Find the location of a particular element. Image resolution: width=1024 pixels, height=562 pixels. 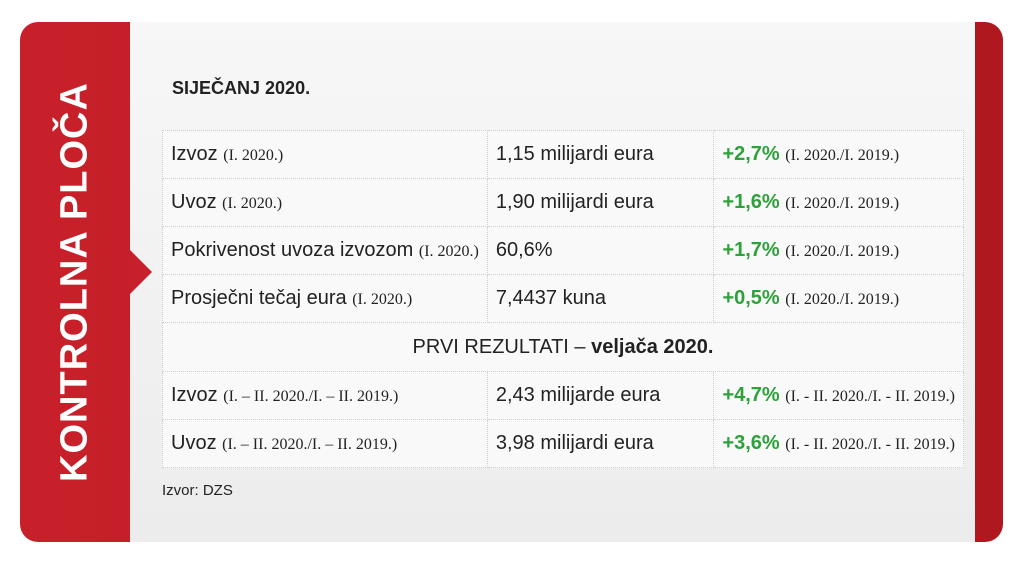

section-text: PRVI REZULTATI – is located at coordinates (499, 346).